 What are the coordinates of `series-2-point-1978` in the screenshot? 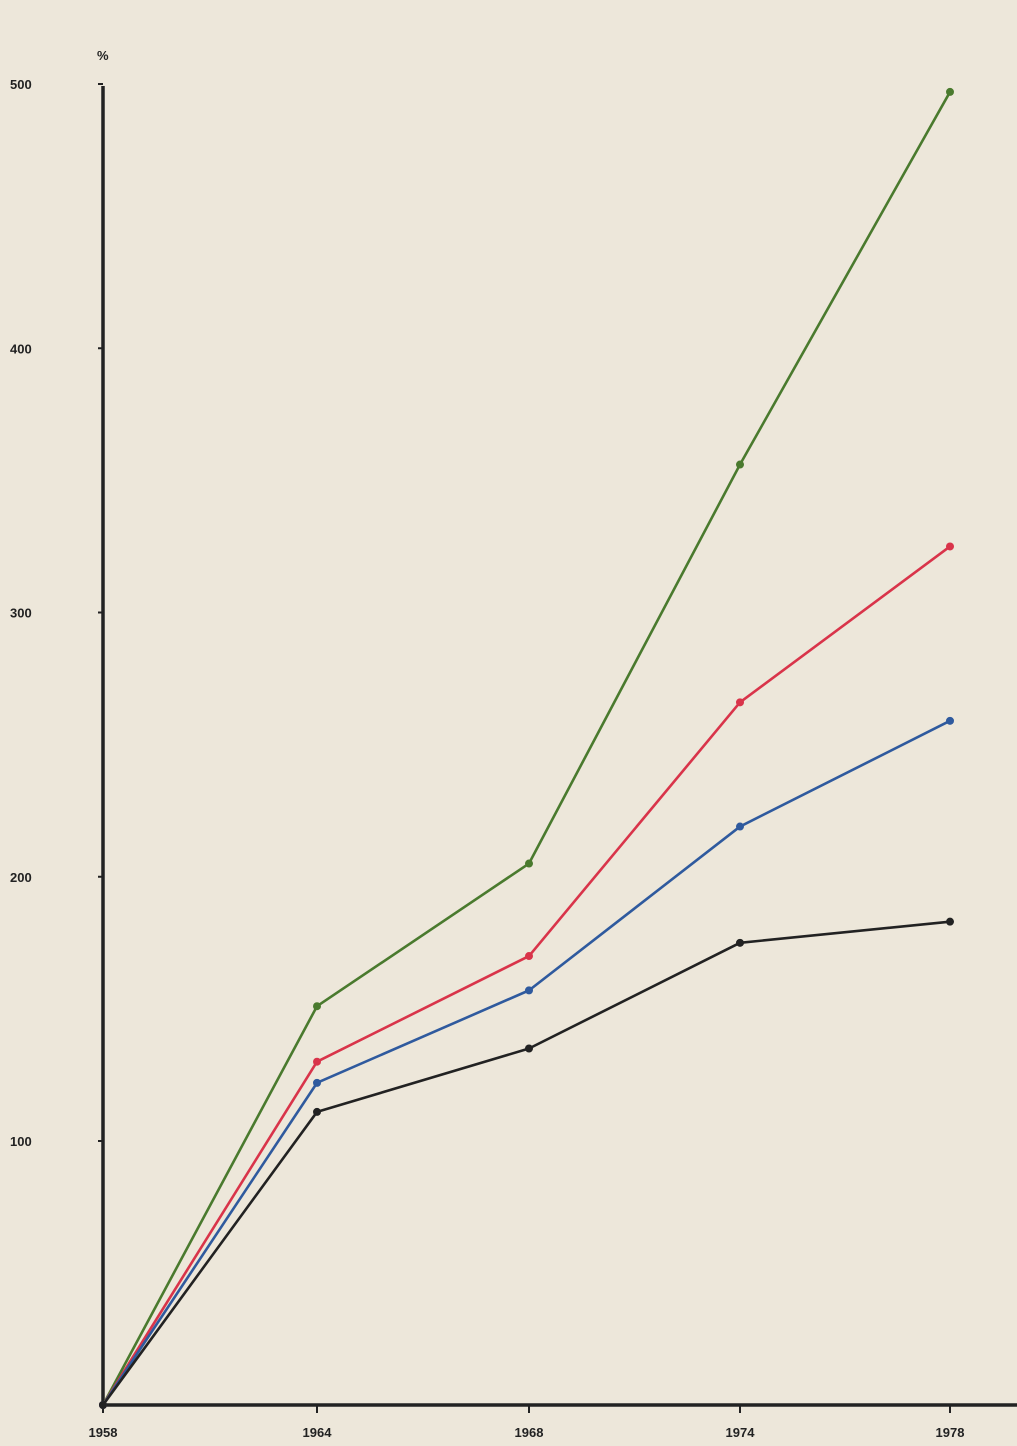 It's located at (950, 546).